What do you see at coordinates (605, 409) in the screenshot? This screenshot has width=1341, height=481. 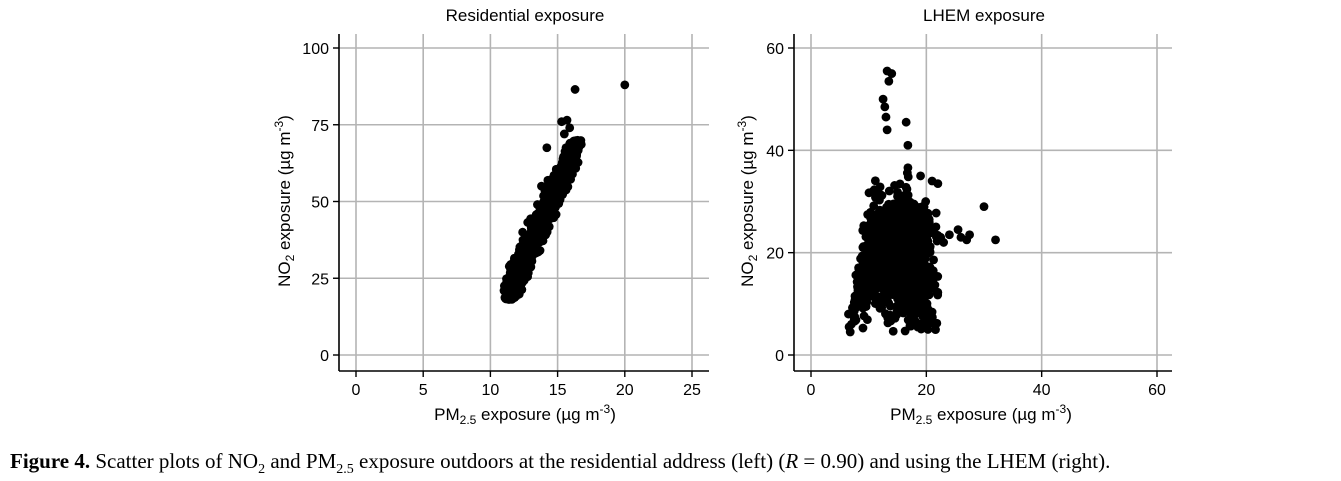 I see `x-axis-label-sup: -3` at bounding box center [605, 409].